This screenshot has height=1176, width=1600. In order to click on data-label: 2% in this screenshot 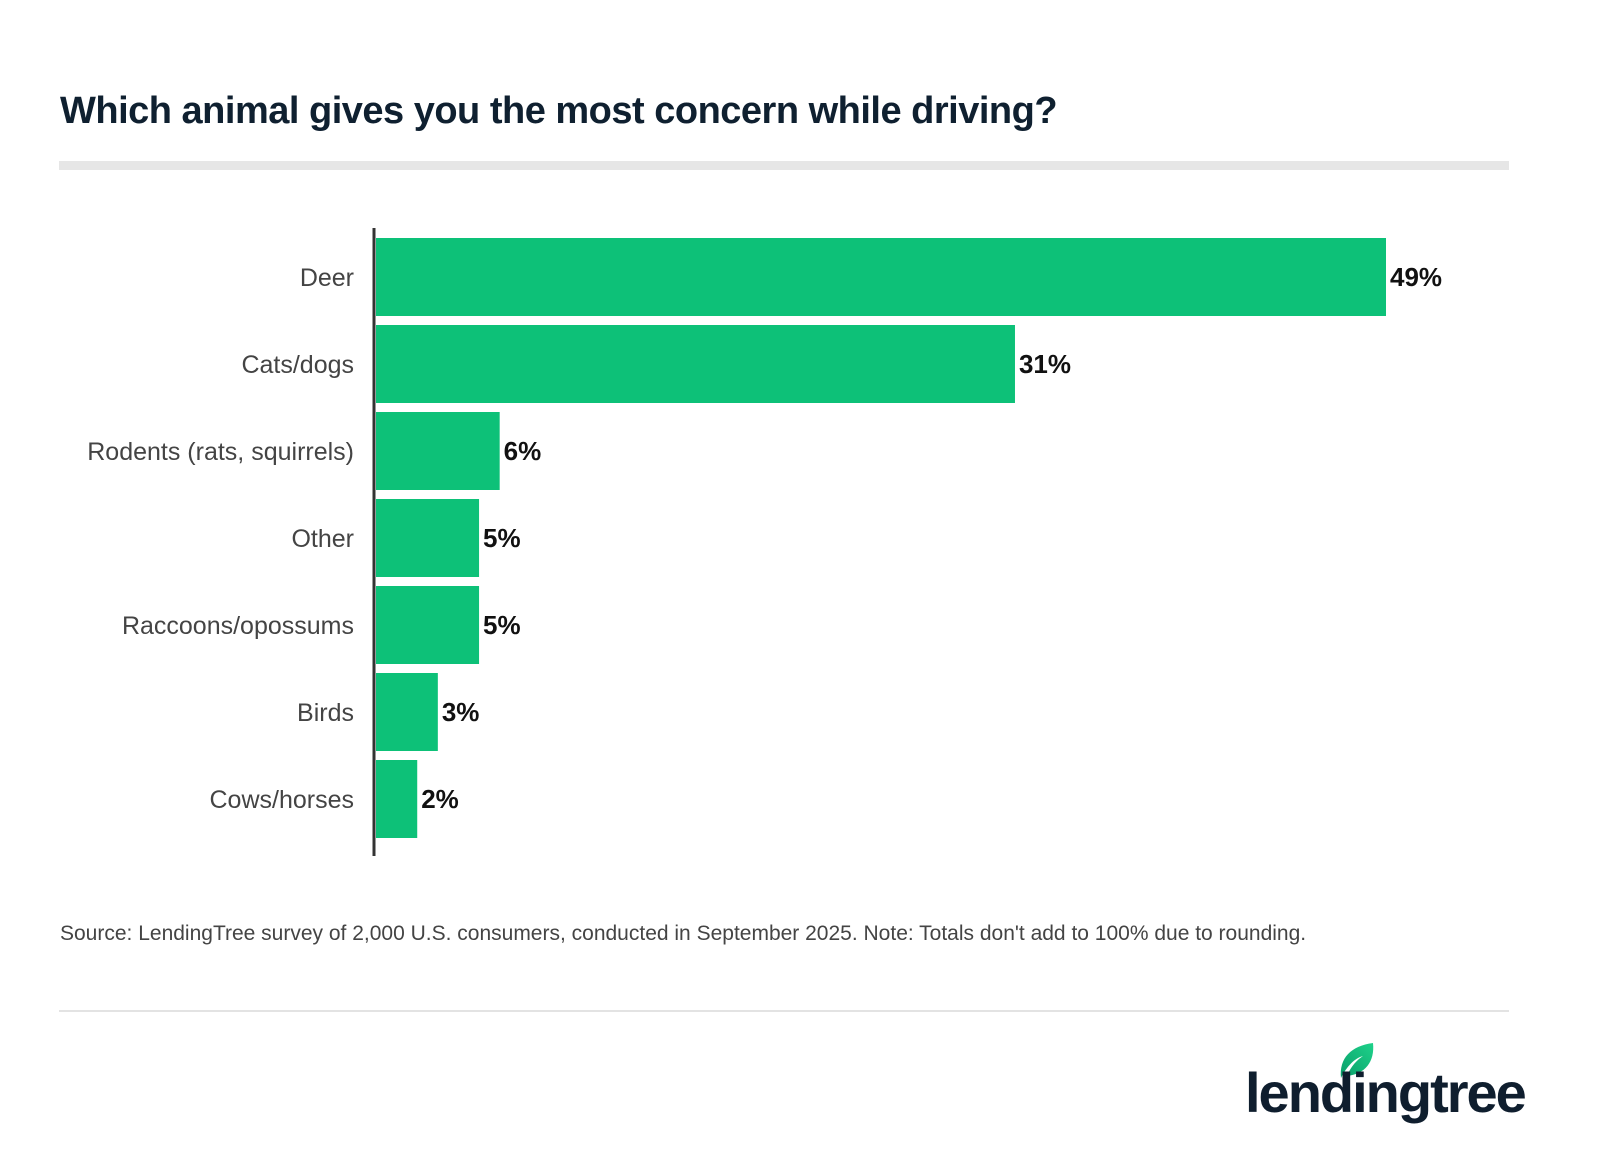, I will do `click(440, 799)`.